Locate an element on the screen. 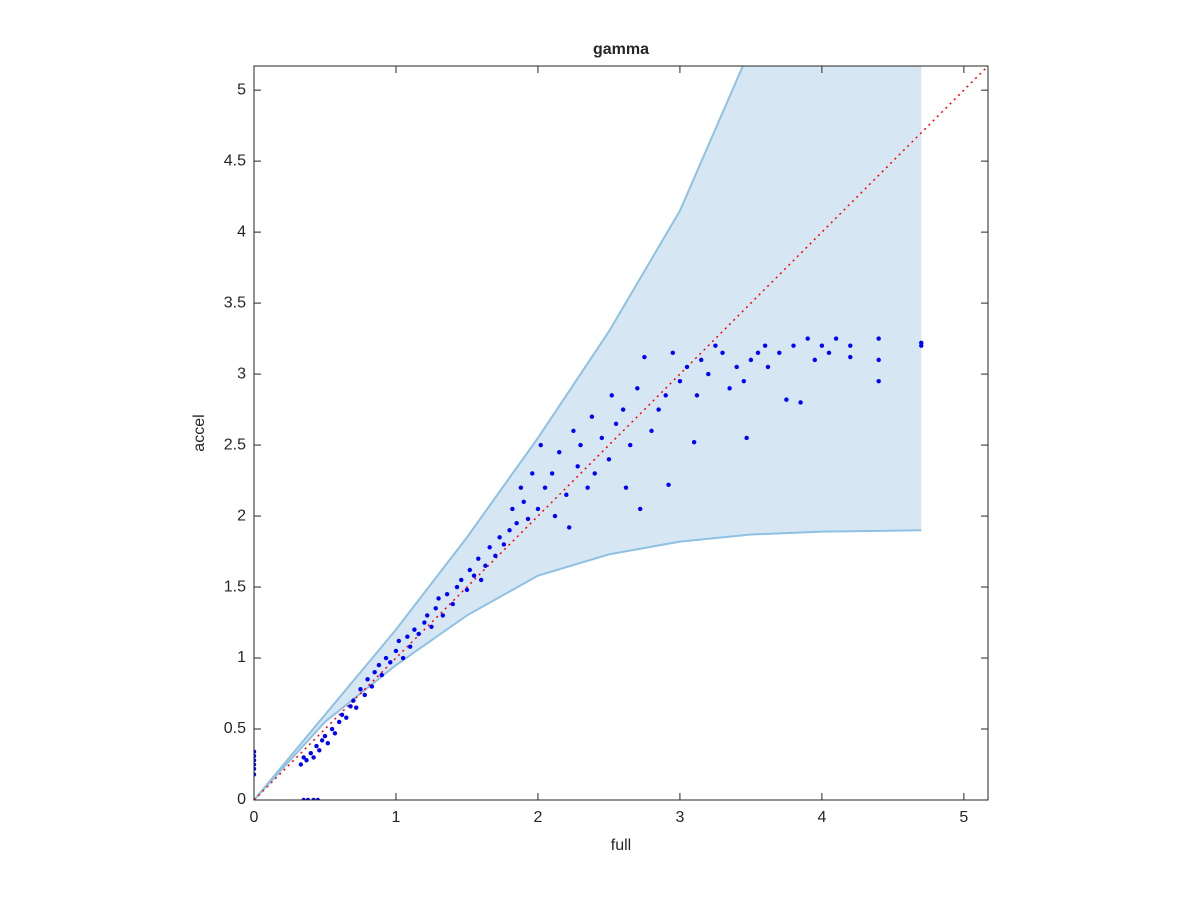  y-axis-label: accel is located at coordinates (199, 432).